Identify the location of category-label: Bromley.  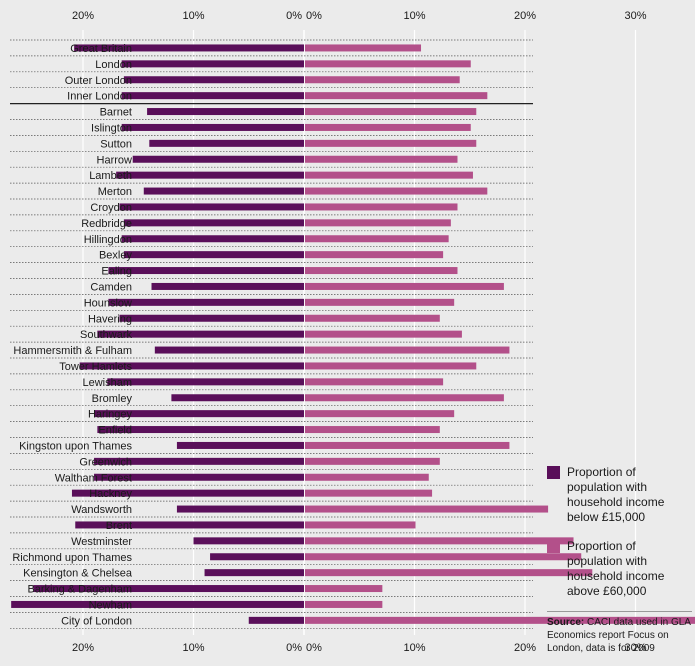
(112, 399).